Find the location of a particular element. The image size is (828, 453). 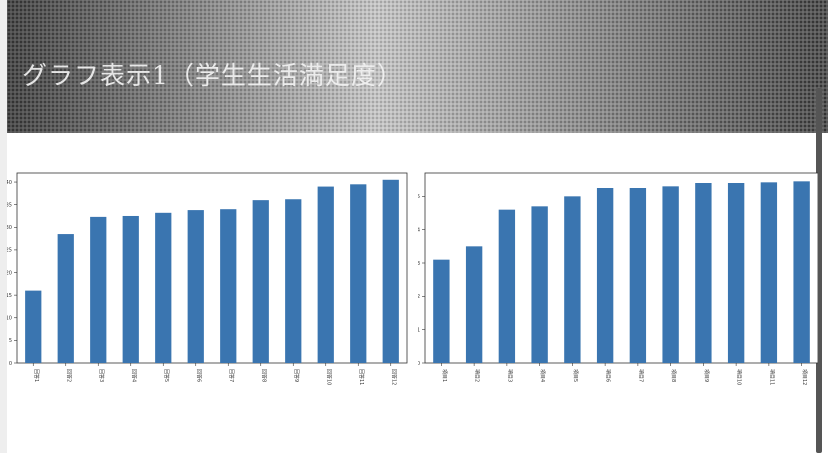

y-tick-label: 4 is located at coordinates (419, 230).